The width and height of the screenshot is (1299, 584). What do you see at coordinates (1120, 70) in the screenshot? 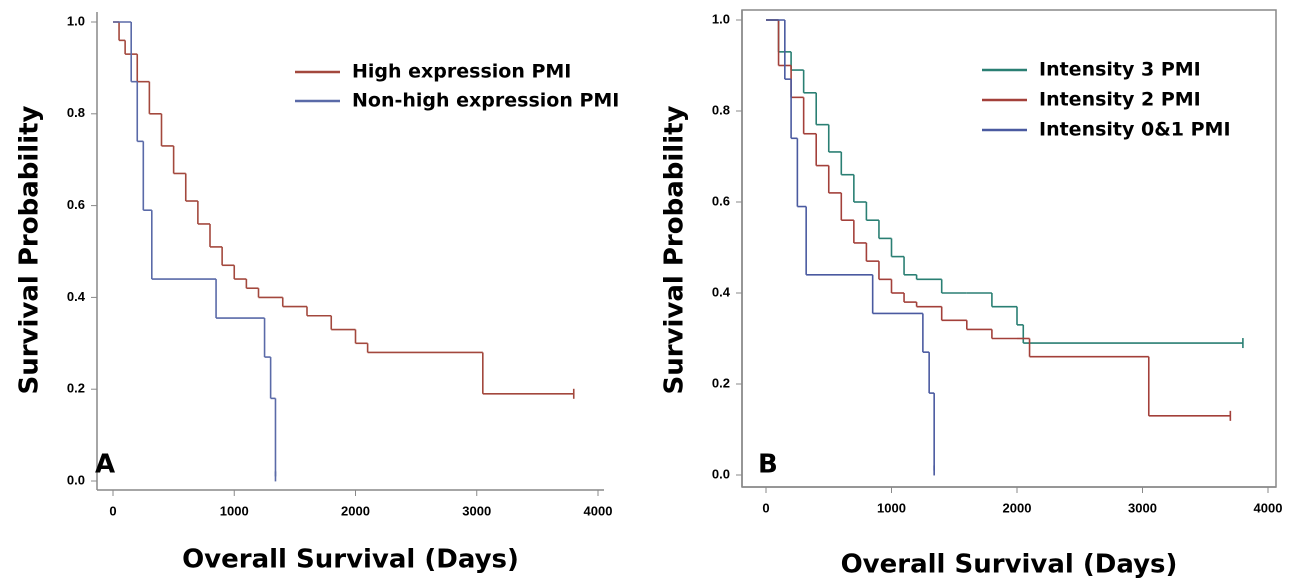
I see `legend-label: Intensity 3 PMI` at bounding box center [1120, 70].